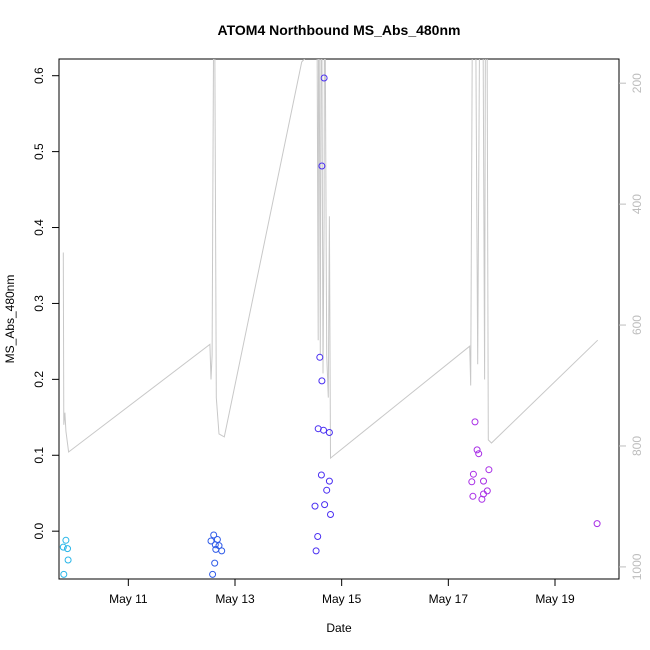  I want to click on depth-tick-label: 400, so click(637, 204).